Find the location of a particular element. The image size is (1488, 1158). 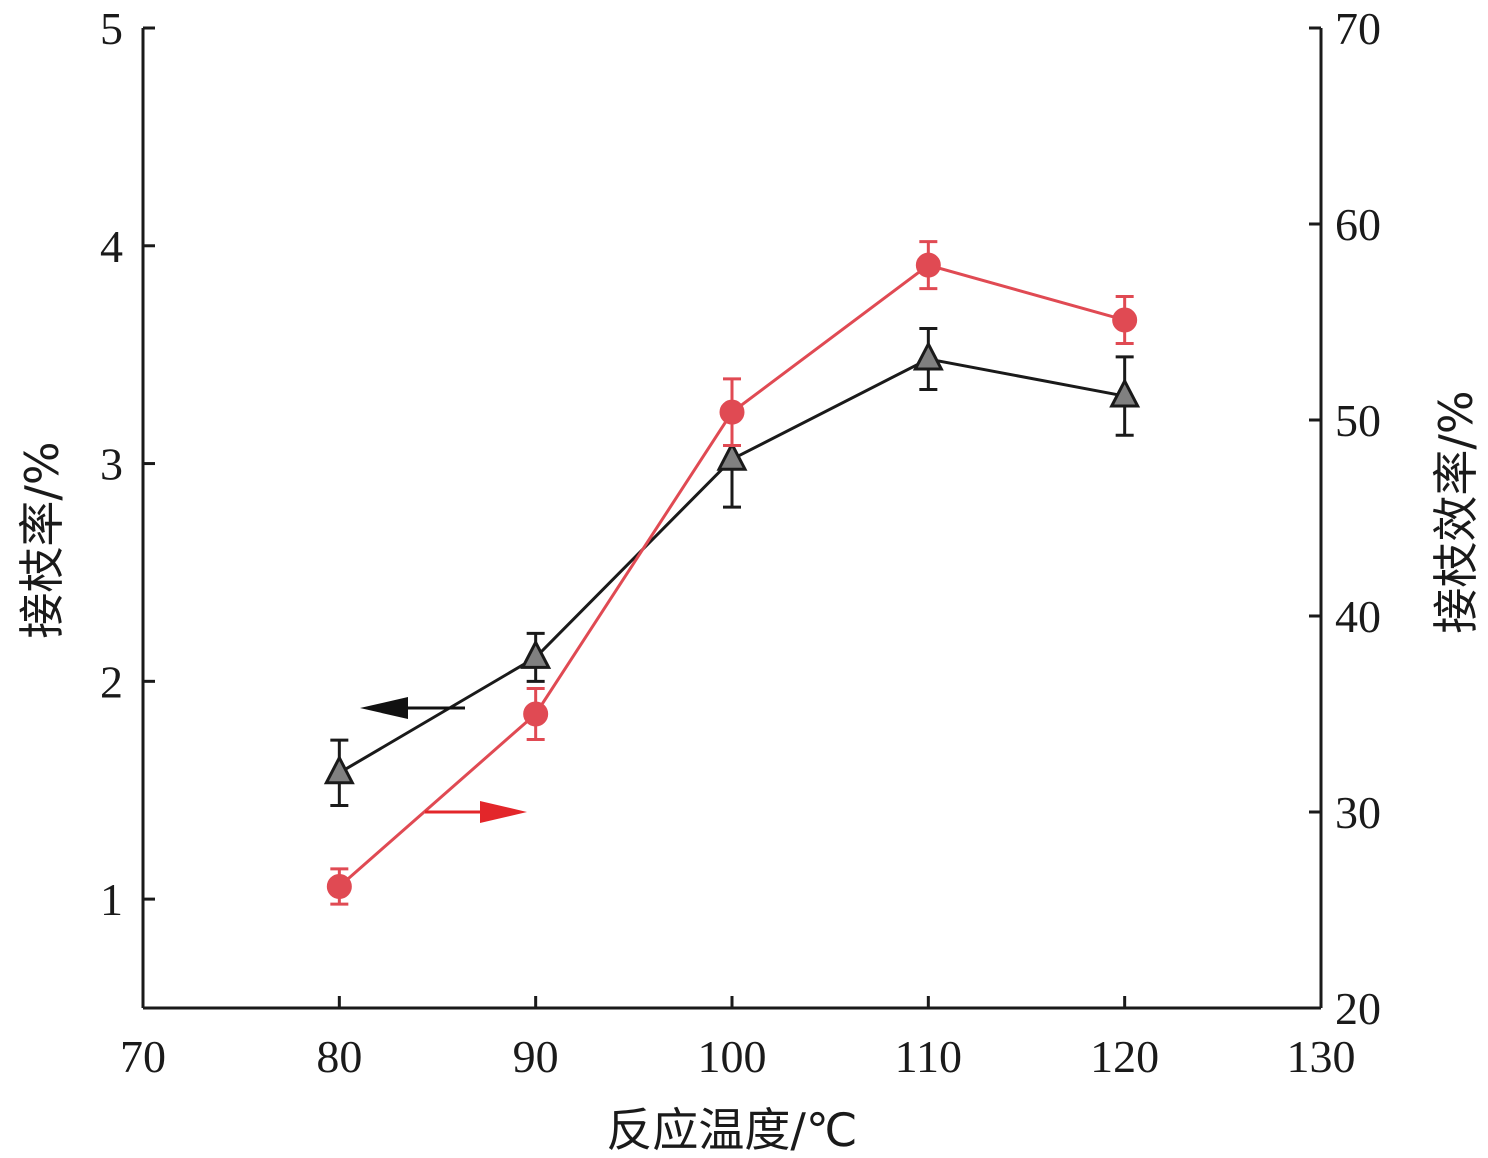

y-right-tick-label: 20 is located at coordinates (1358, 1008).